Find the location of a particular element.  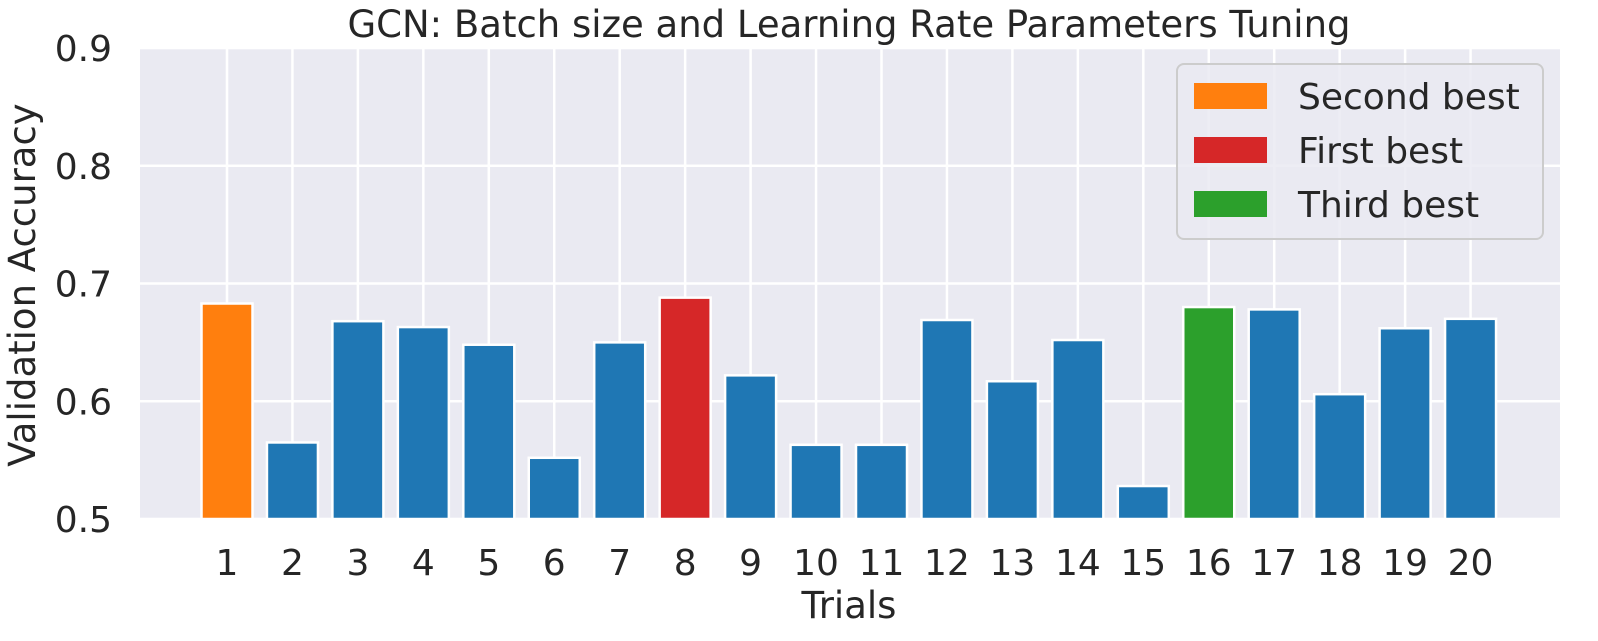

x-tick-label: 10 is located at coordinates (816, 563).